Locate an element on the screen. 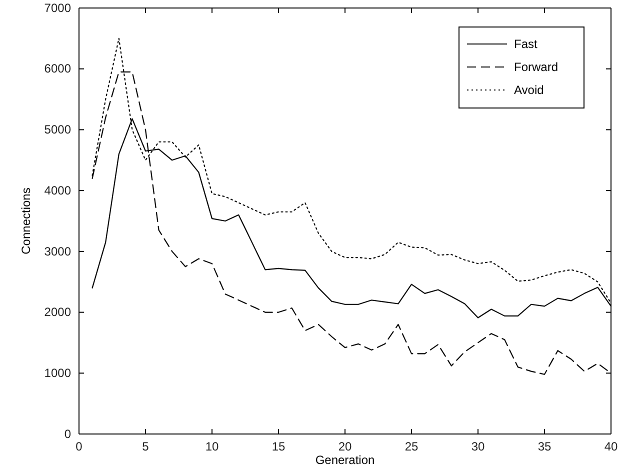 The width and height of the screenshot is (621, 468). y-tick-label: 3000 is located at coordinates (58, 251).